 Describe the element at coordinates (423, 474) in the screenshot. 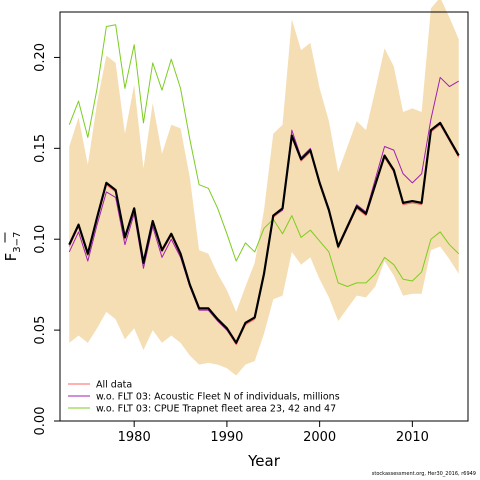

I see `footer-credit: stockassessment.org, Her30_2016, r6949` at that location.